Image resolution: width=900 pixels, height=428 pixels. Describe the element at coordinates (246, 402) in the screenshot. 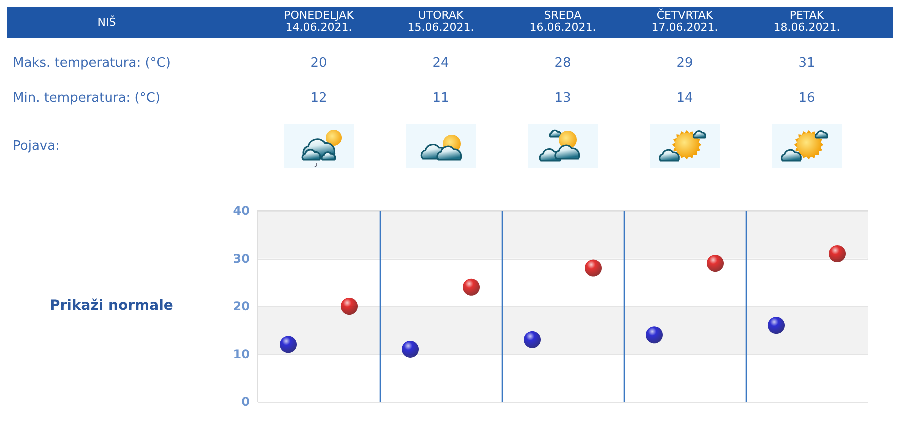

I see `y-tick-label: 0` at that location.